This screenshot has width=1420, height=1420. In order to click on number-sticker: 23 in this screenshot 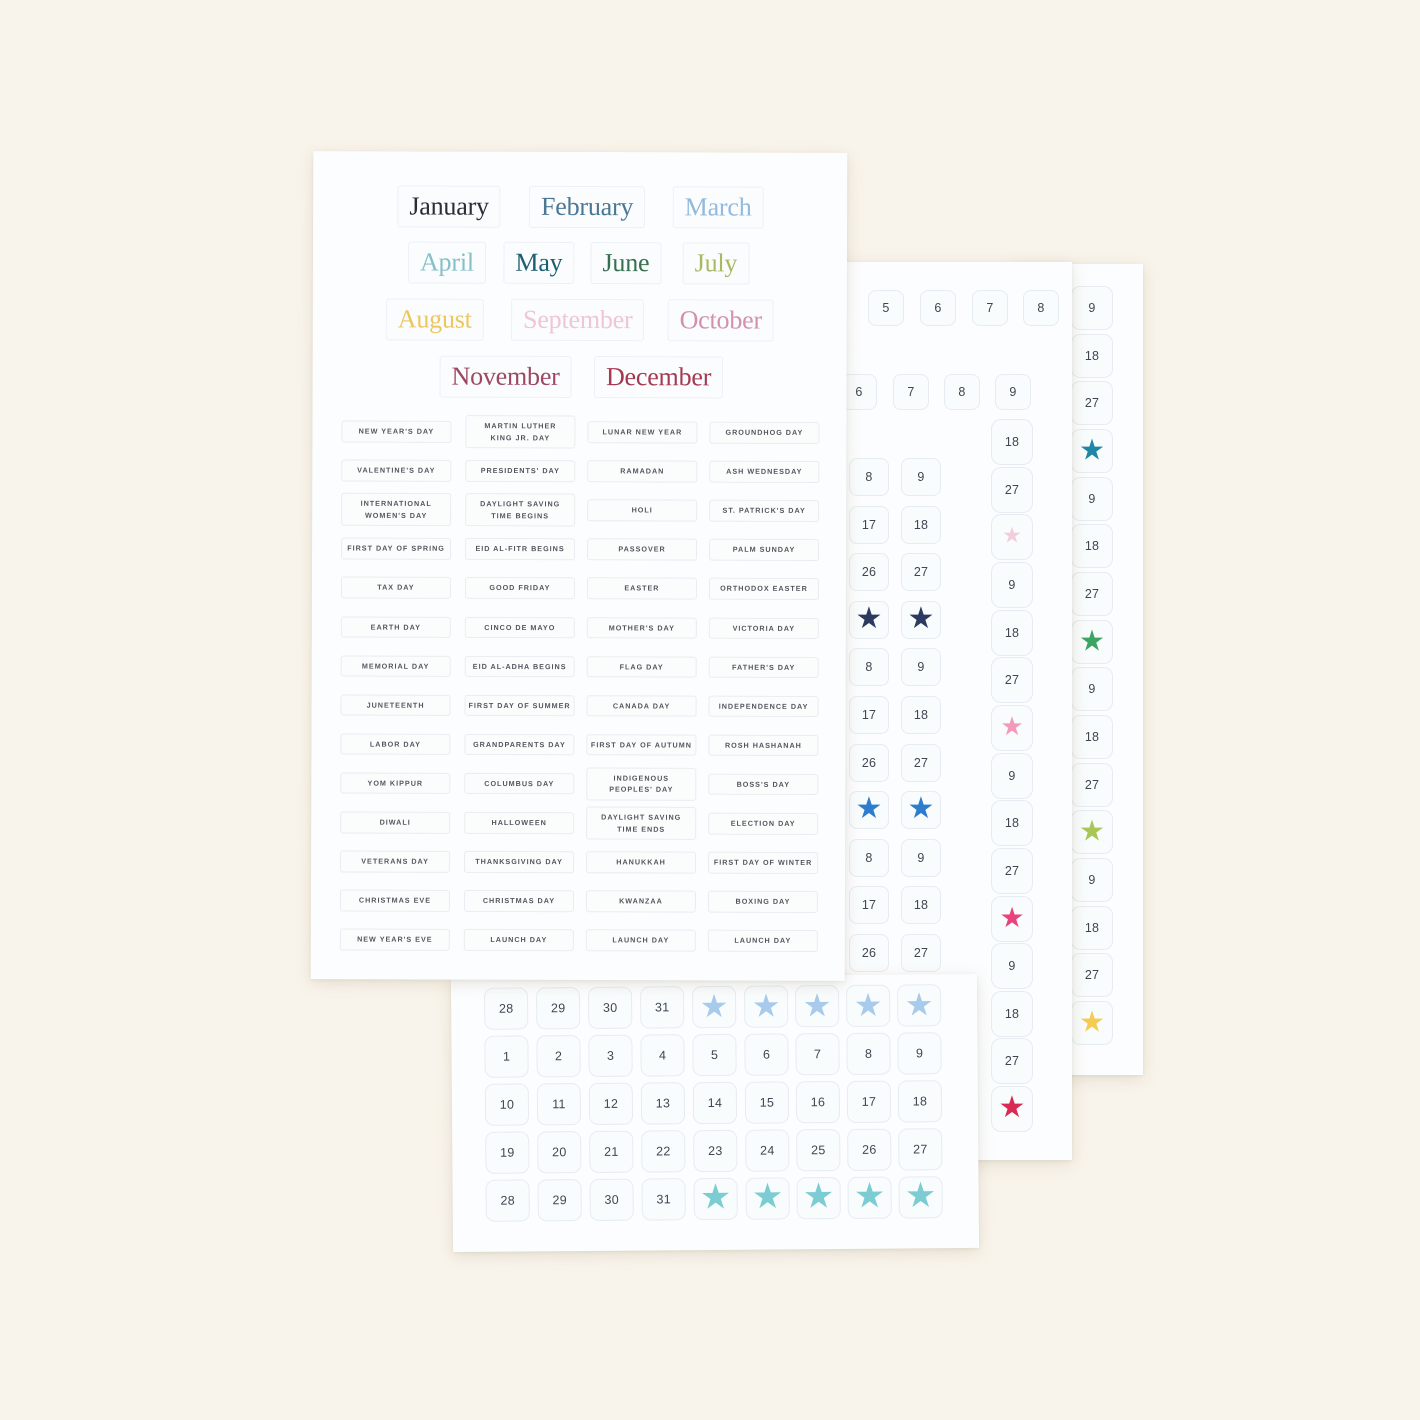, I will do `click(715, 1151)`.